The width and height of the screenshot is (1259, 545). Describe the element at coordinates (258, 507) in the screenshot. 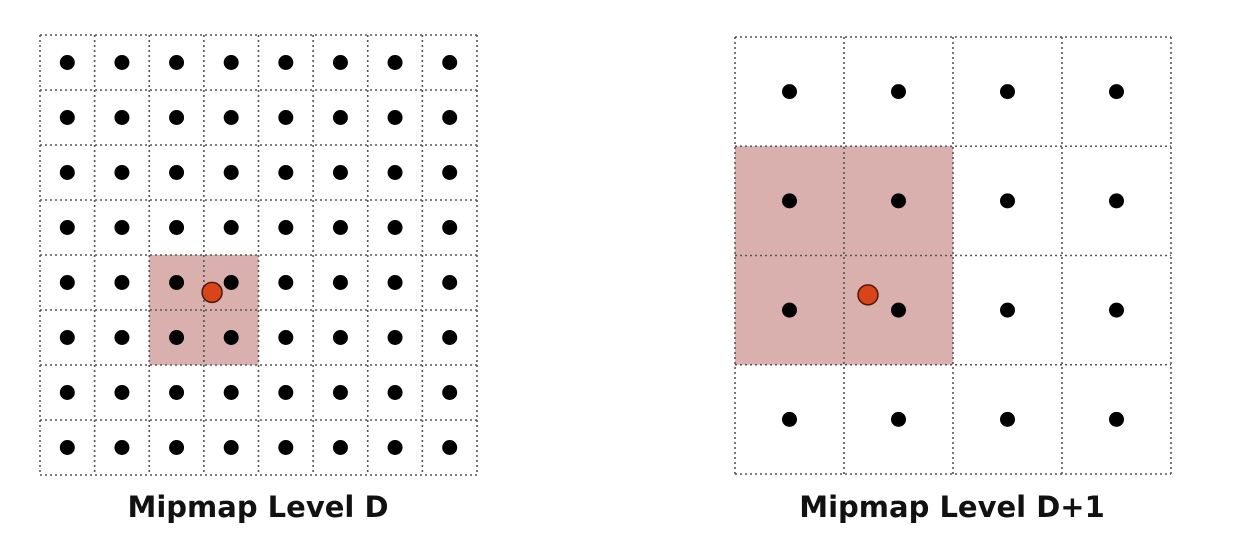

I see `caption-mipmap-level-d: Mipmap Level D` at that location.